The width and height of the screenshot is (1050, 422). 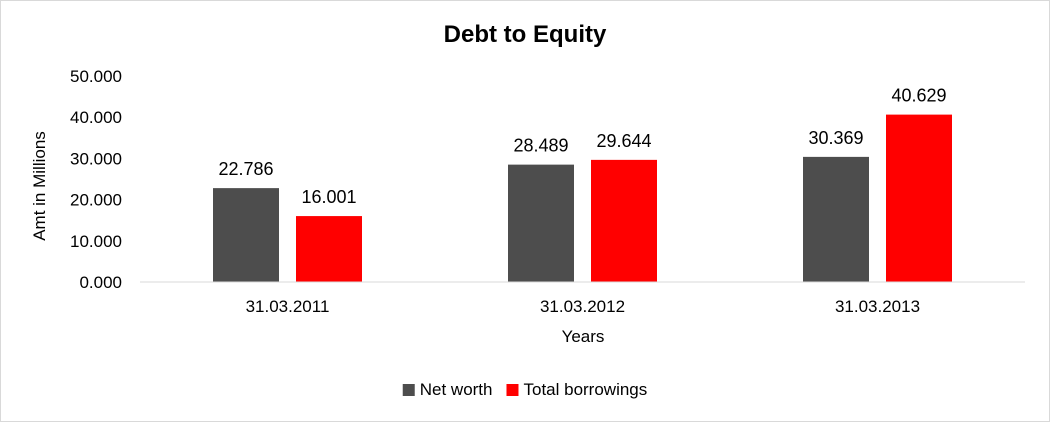 I want to click on y-tick-label: 20.000, so click(x=96, y=200).